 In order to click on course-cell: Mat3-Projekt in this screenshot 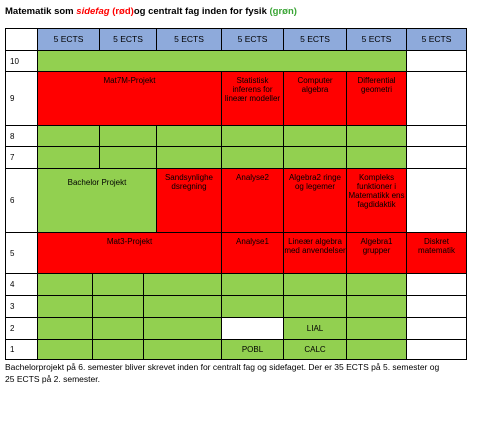, I will do `click(129, 253)`.